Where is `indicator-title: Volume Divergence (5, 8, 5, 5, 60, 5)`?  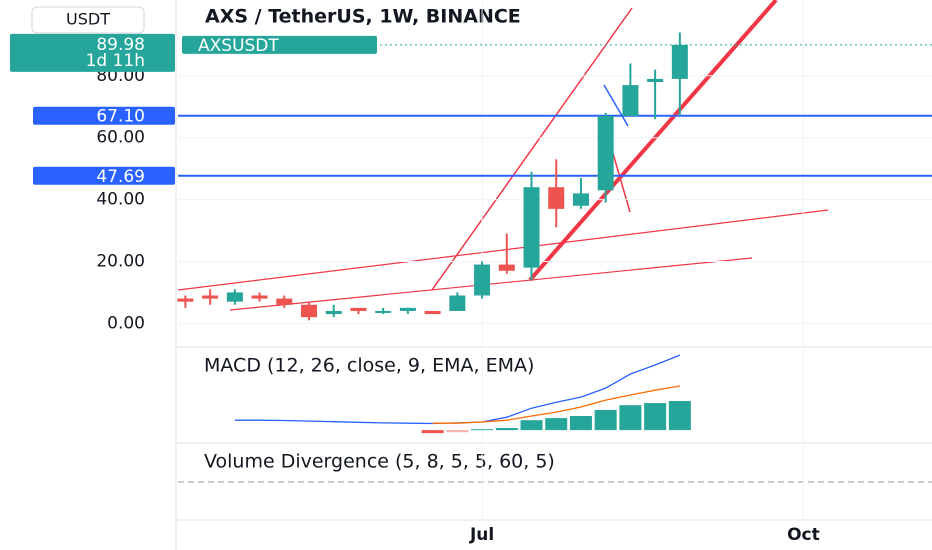
indicator-title: Volume Divergence (5, 8, 5, 5, 60, 5) is located at coordinates (379, 462).